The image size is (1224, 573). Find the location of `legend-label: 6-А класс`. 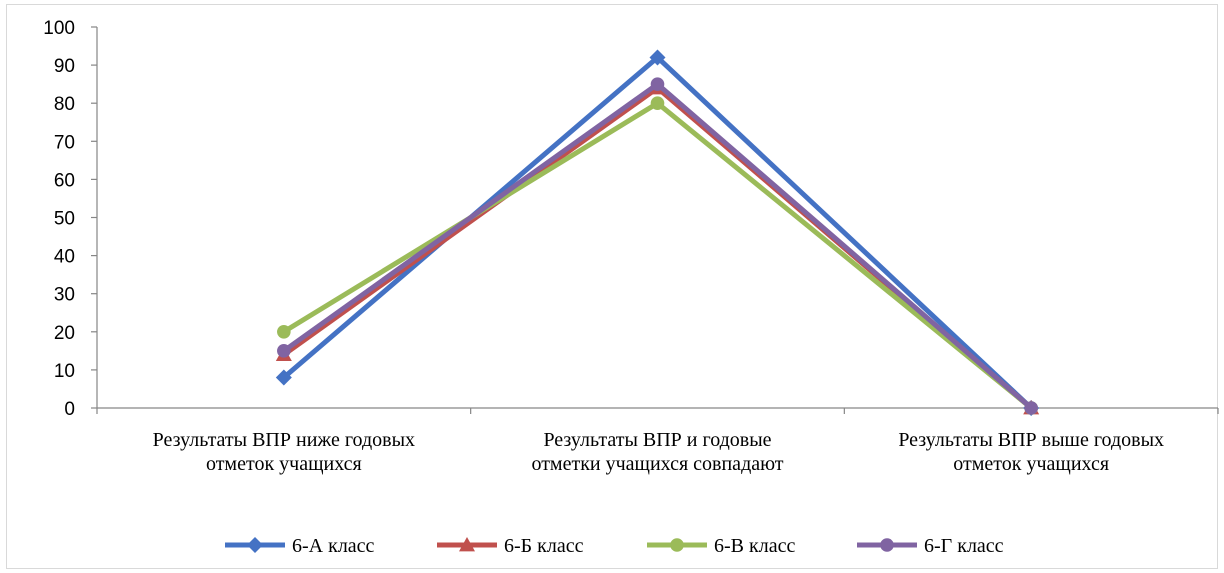

legend-label: 6-А класс is located at coordinates (333, 546).